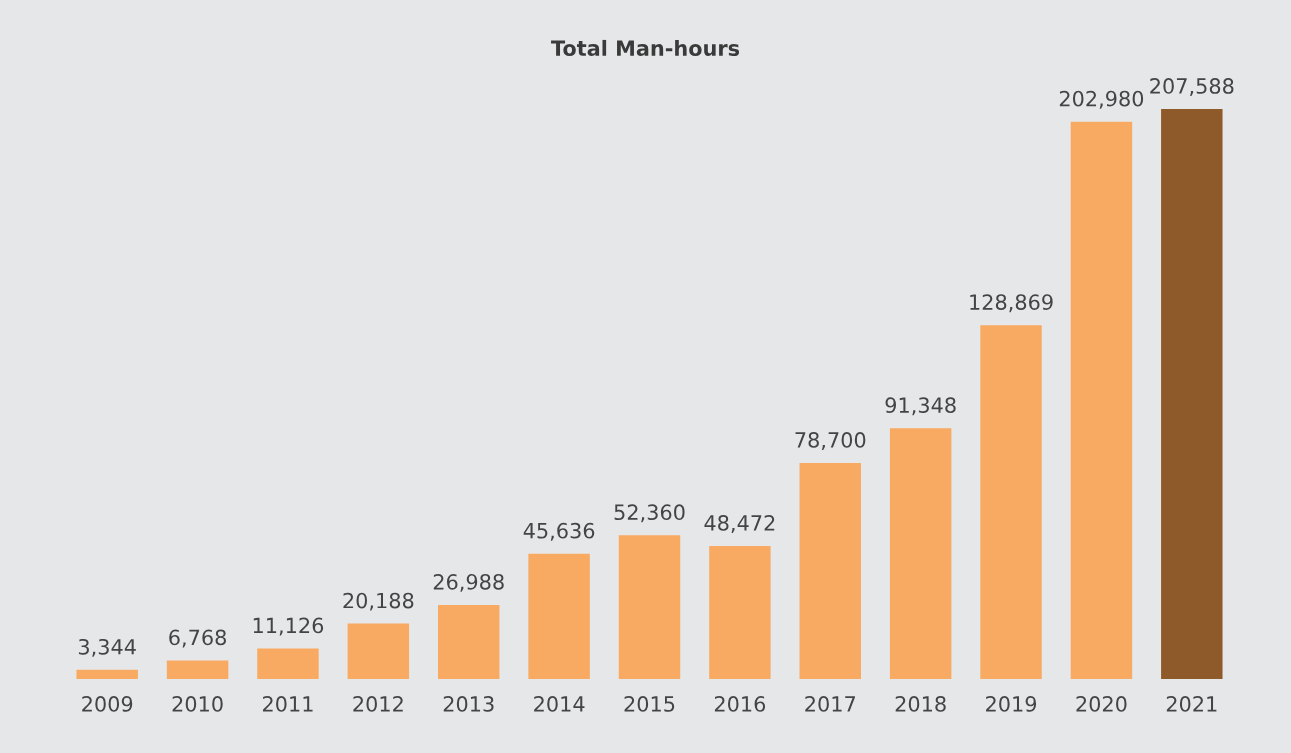  Describe the element at coordinates (1011, 704) in the screenshot. I see `x-tick-label: 2019` at that location.